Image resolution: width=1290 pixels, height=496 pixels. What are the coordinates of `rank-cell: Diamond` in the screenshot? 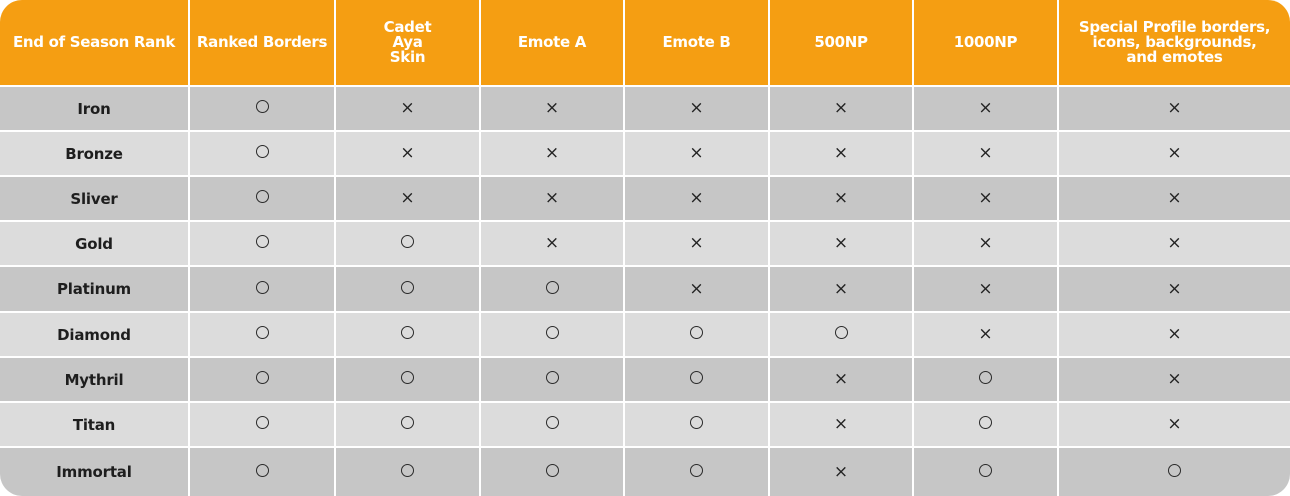 It's located at (94, 334).